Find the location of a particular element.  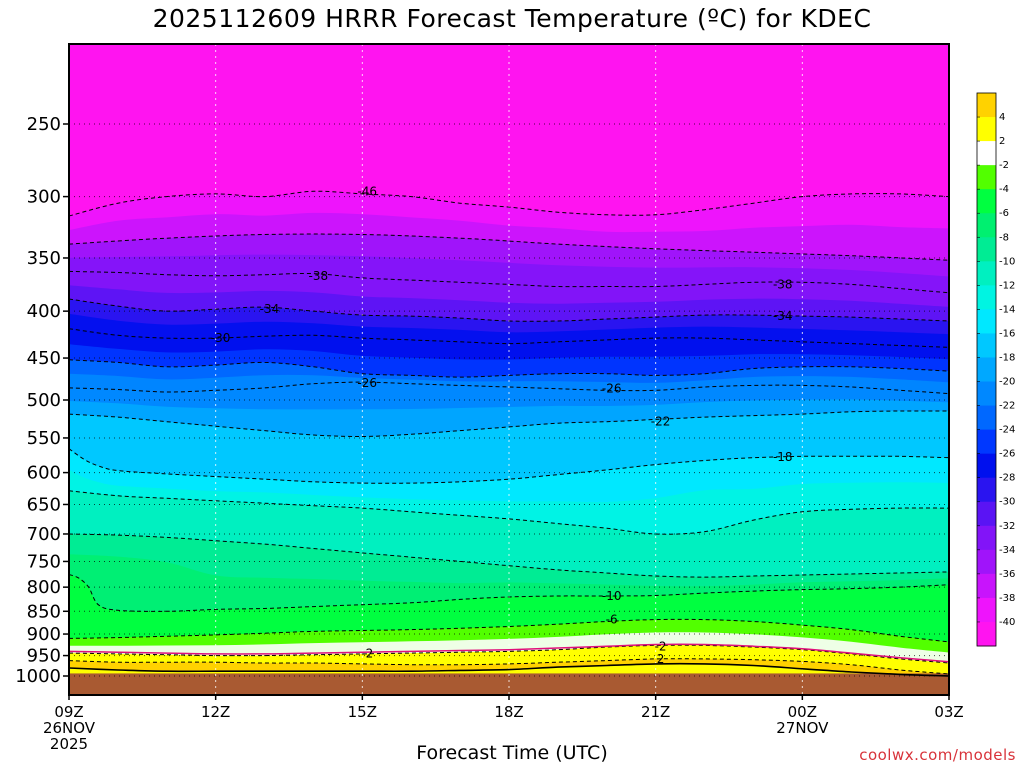

x-tick-label: 18Z is located at coordinates (508, 712).